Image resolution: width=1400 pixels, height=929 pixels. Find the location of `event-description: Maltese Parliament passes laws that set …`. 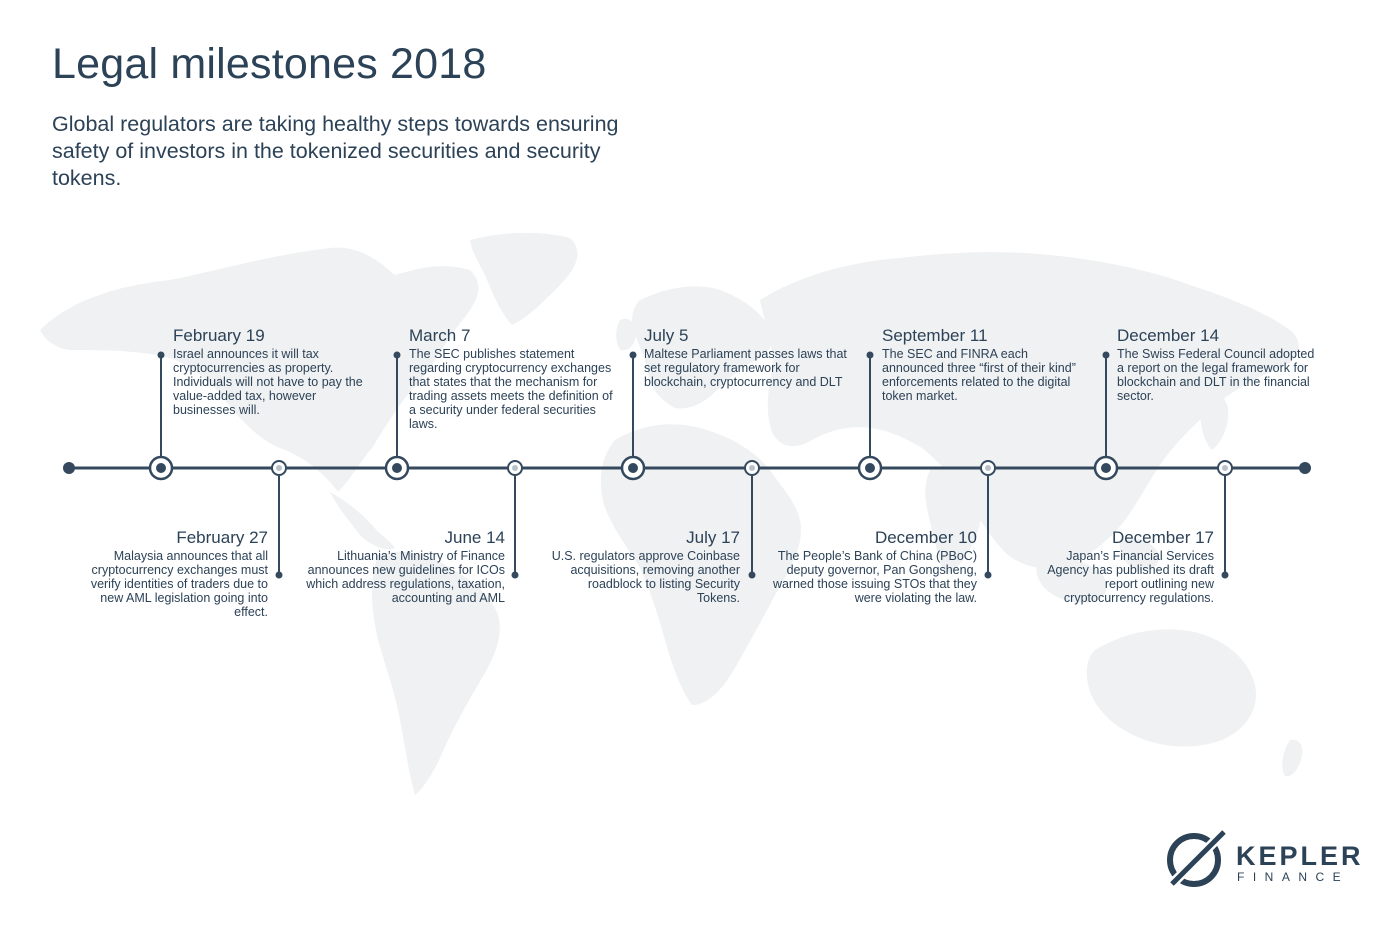

event-description: Maltese Parliament passes laws that set … is located at coordinates (745, 368).